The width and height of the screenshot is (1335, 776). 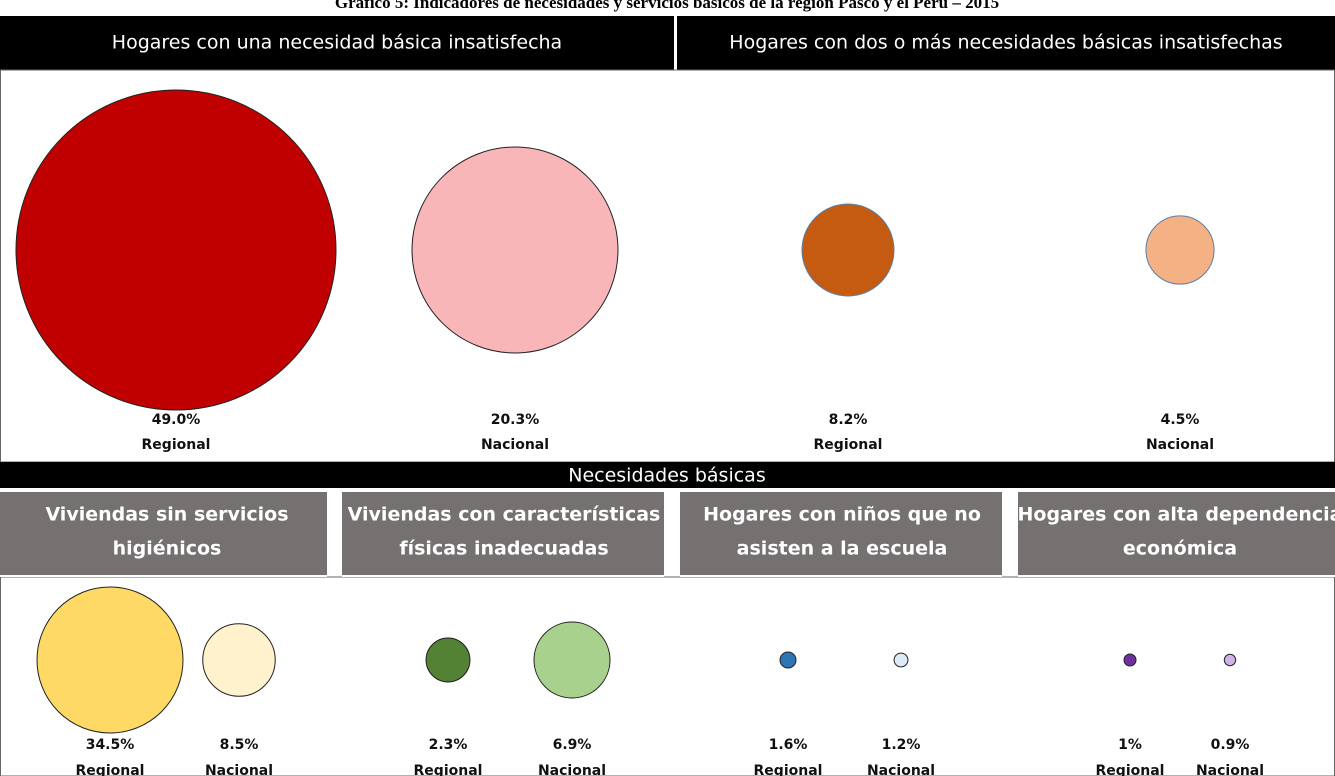 What do you see at coordinates (901, 745) in the screenshot?
I see `value-label: 1.2%` at bounding box center [901, 745].